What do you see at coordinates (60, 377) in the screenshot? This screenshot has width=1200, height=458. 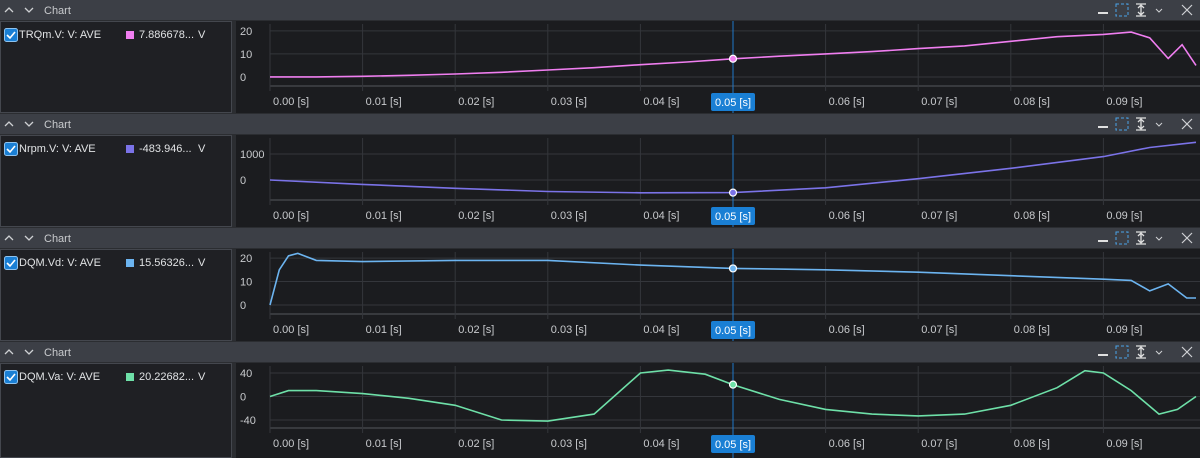 I see `series-name: DQM.Va: V: AVE` at bounding box center [60, 377].